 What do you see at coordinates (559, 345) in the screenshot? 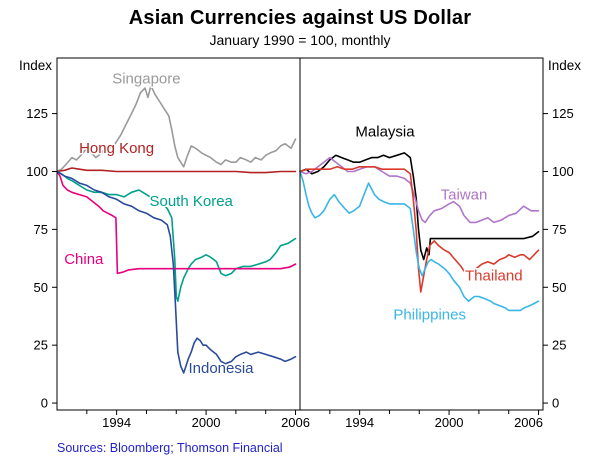
I see `y-tick-label-right: 25` at bounding box center [559, 345].